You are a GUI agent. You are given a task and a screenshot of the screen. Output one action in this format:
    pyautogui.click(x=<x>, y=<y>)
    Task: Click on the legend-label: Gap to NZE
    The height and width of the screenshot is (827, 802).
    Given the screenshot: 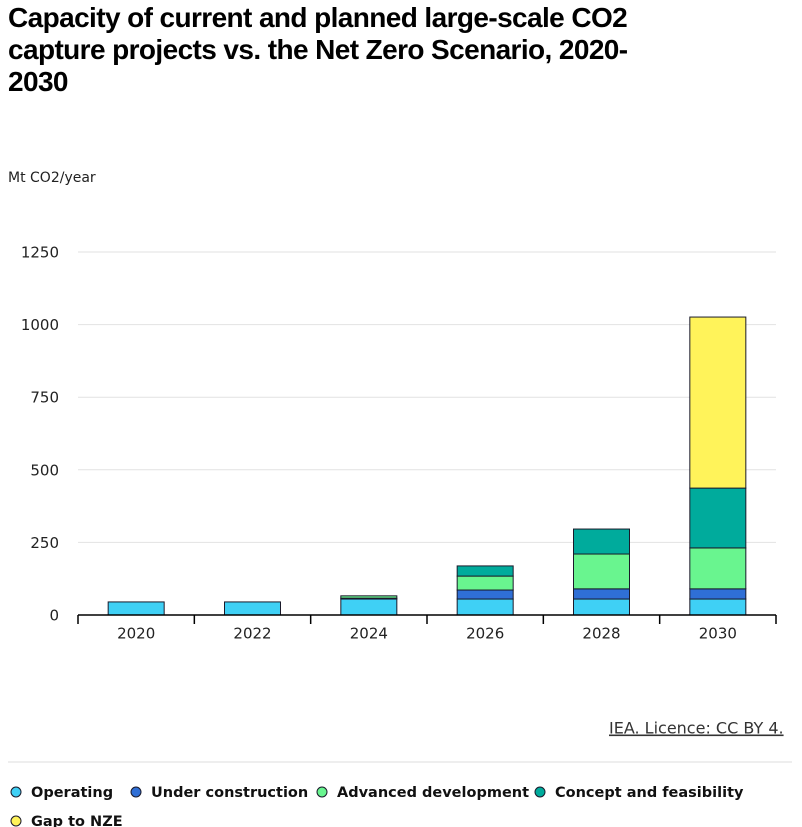 What is the action you would take?
    pyautogui.click(x=77, y=820)
    